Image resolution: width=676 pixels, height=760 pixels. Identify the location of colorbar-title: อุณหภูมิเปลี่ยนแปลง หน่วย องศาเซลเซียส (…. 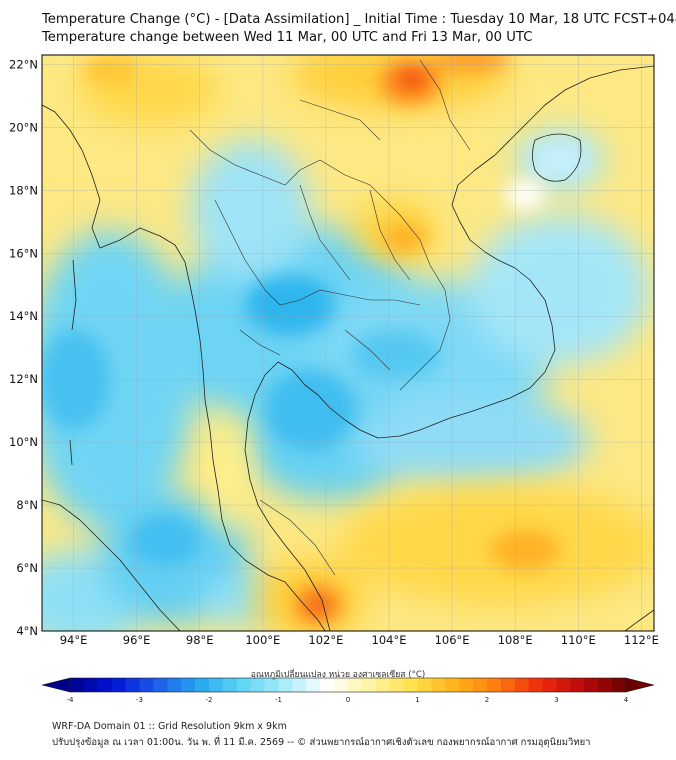
(338, 675).